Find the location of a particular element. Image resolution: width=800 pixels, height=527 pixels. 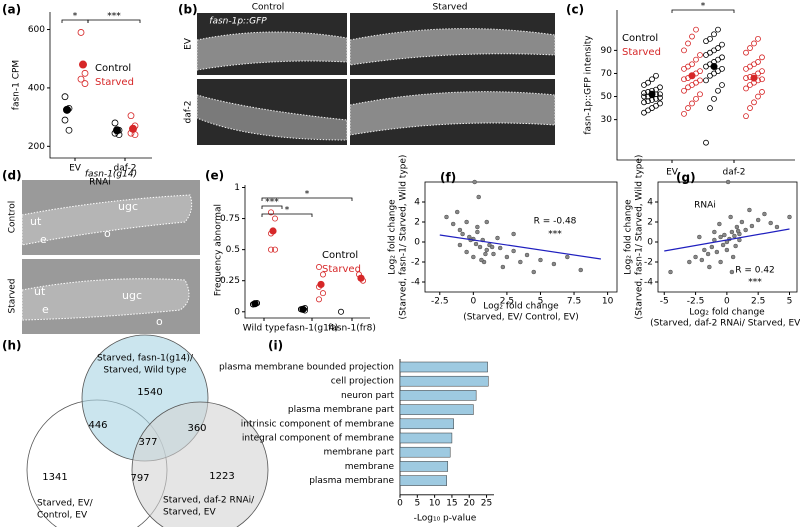

panel-letter: (d) is located at coordinates (12, 176).